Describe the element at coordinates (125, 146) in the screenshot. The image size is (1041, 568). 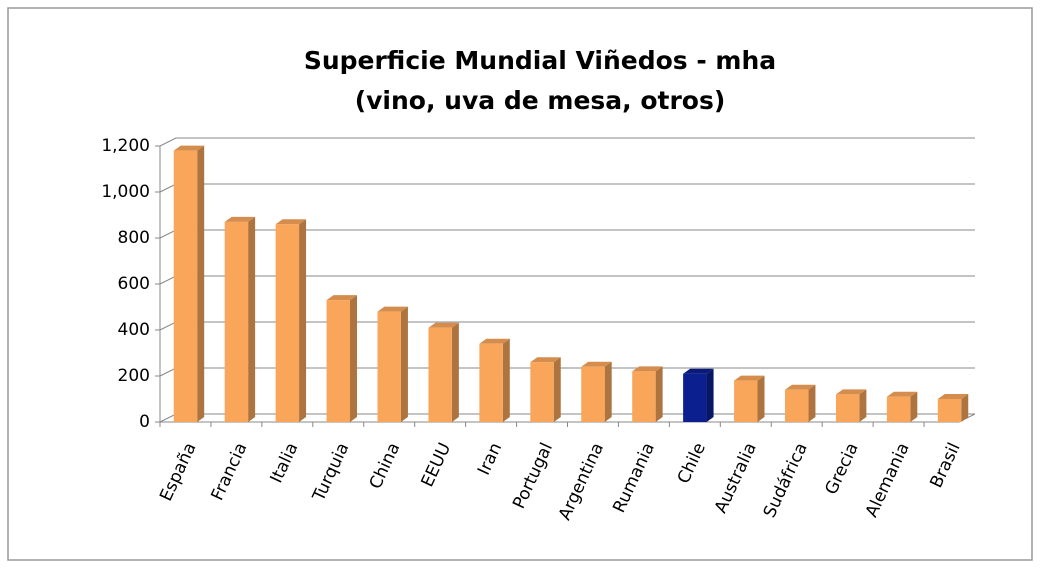
I see `y-tick-label: 1,200` at that location.